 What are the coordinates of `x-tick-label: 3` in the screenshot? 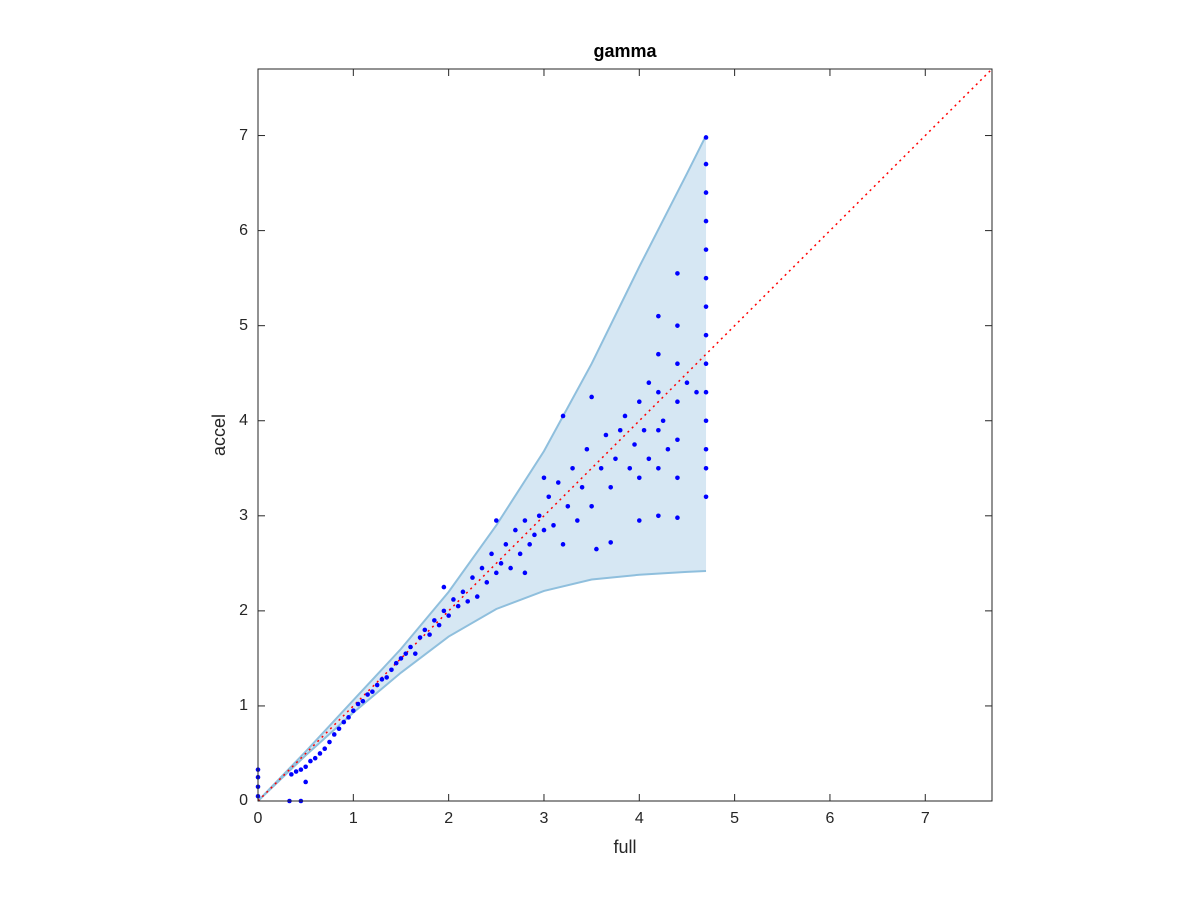 It's located at (544, 818).